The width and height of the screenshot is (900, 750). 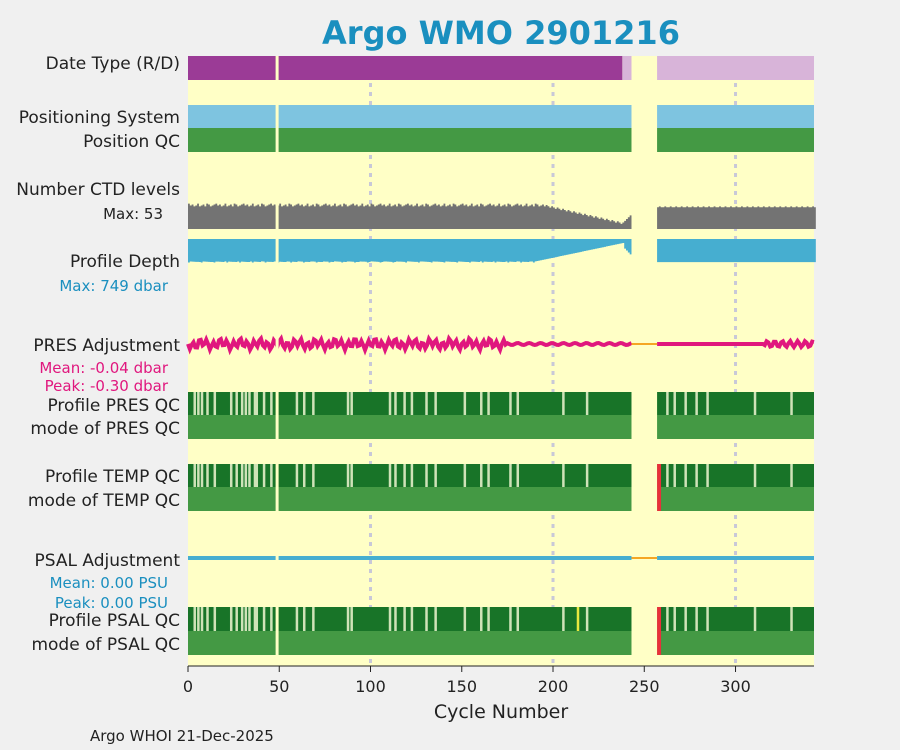 What do you see at coordinates (125, 262) in the screenshot?
I see `label-profile-depth: Profile Depth` at bounding box center [125, 262].